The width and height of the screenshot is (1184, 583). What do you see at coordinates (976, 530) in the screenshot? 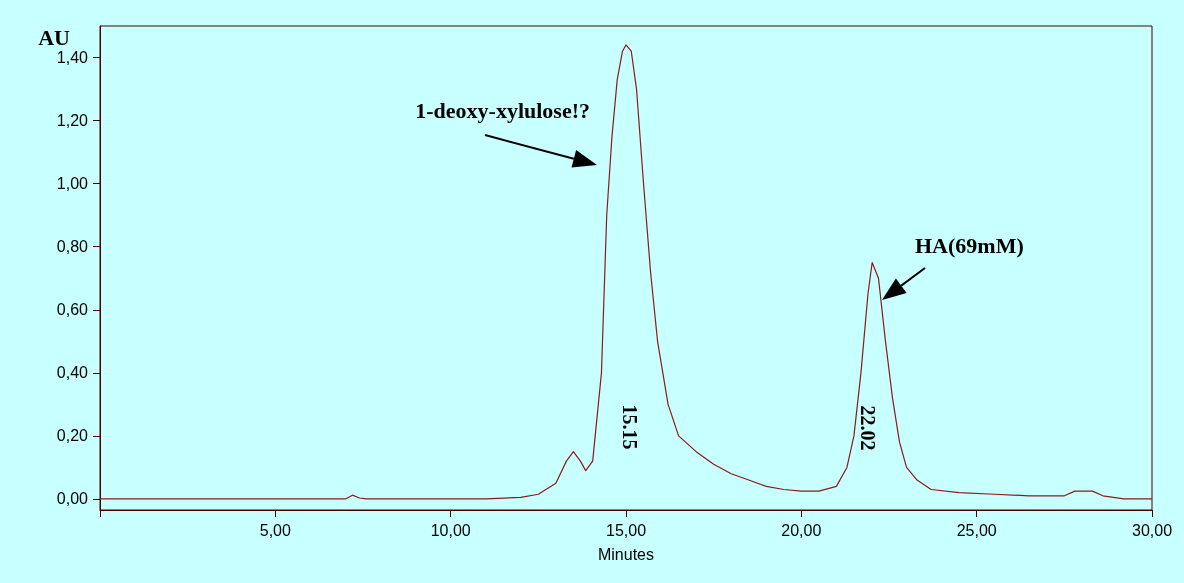
I see `x-tick-label: 25,00` at bounding box center [976, 530].